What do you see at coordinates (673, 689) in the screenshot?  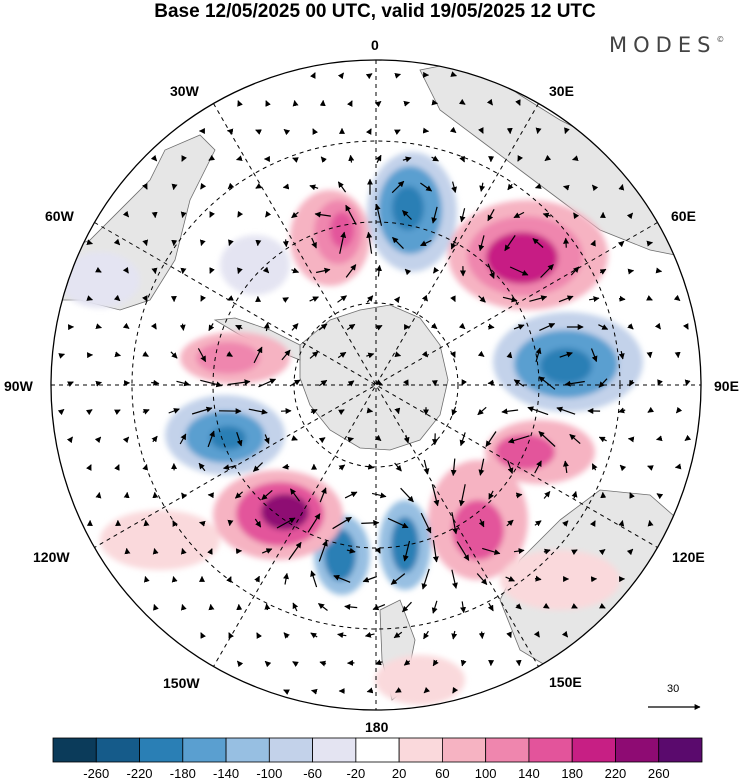 I see `reference-vector-label: 30` at bounding box center [673, 689].